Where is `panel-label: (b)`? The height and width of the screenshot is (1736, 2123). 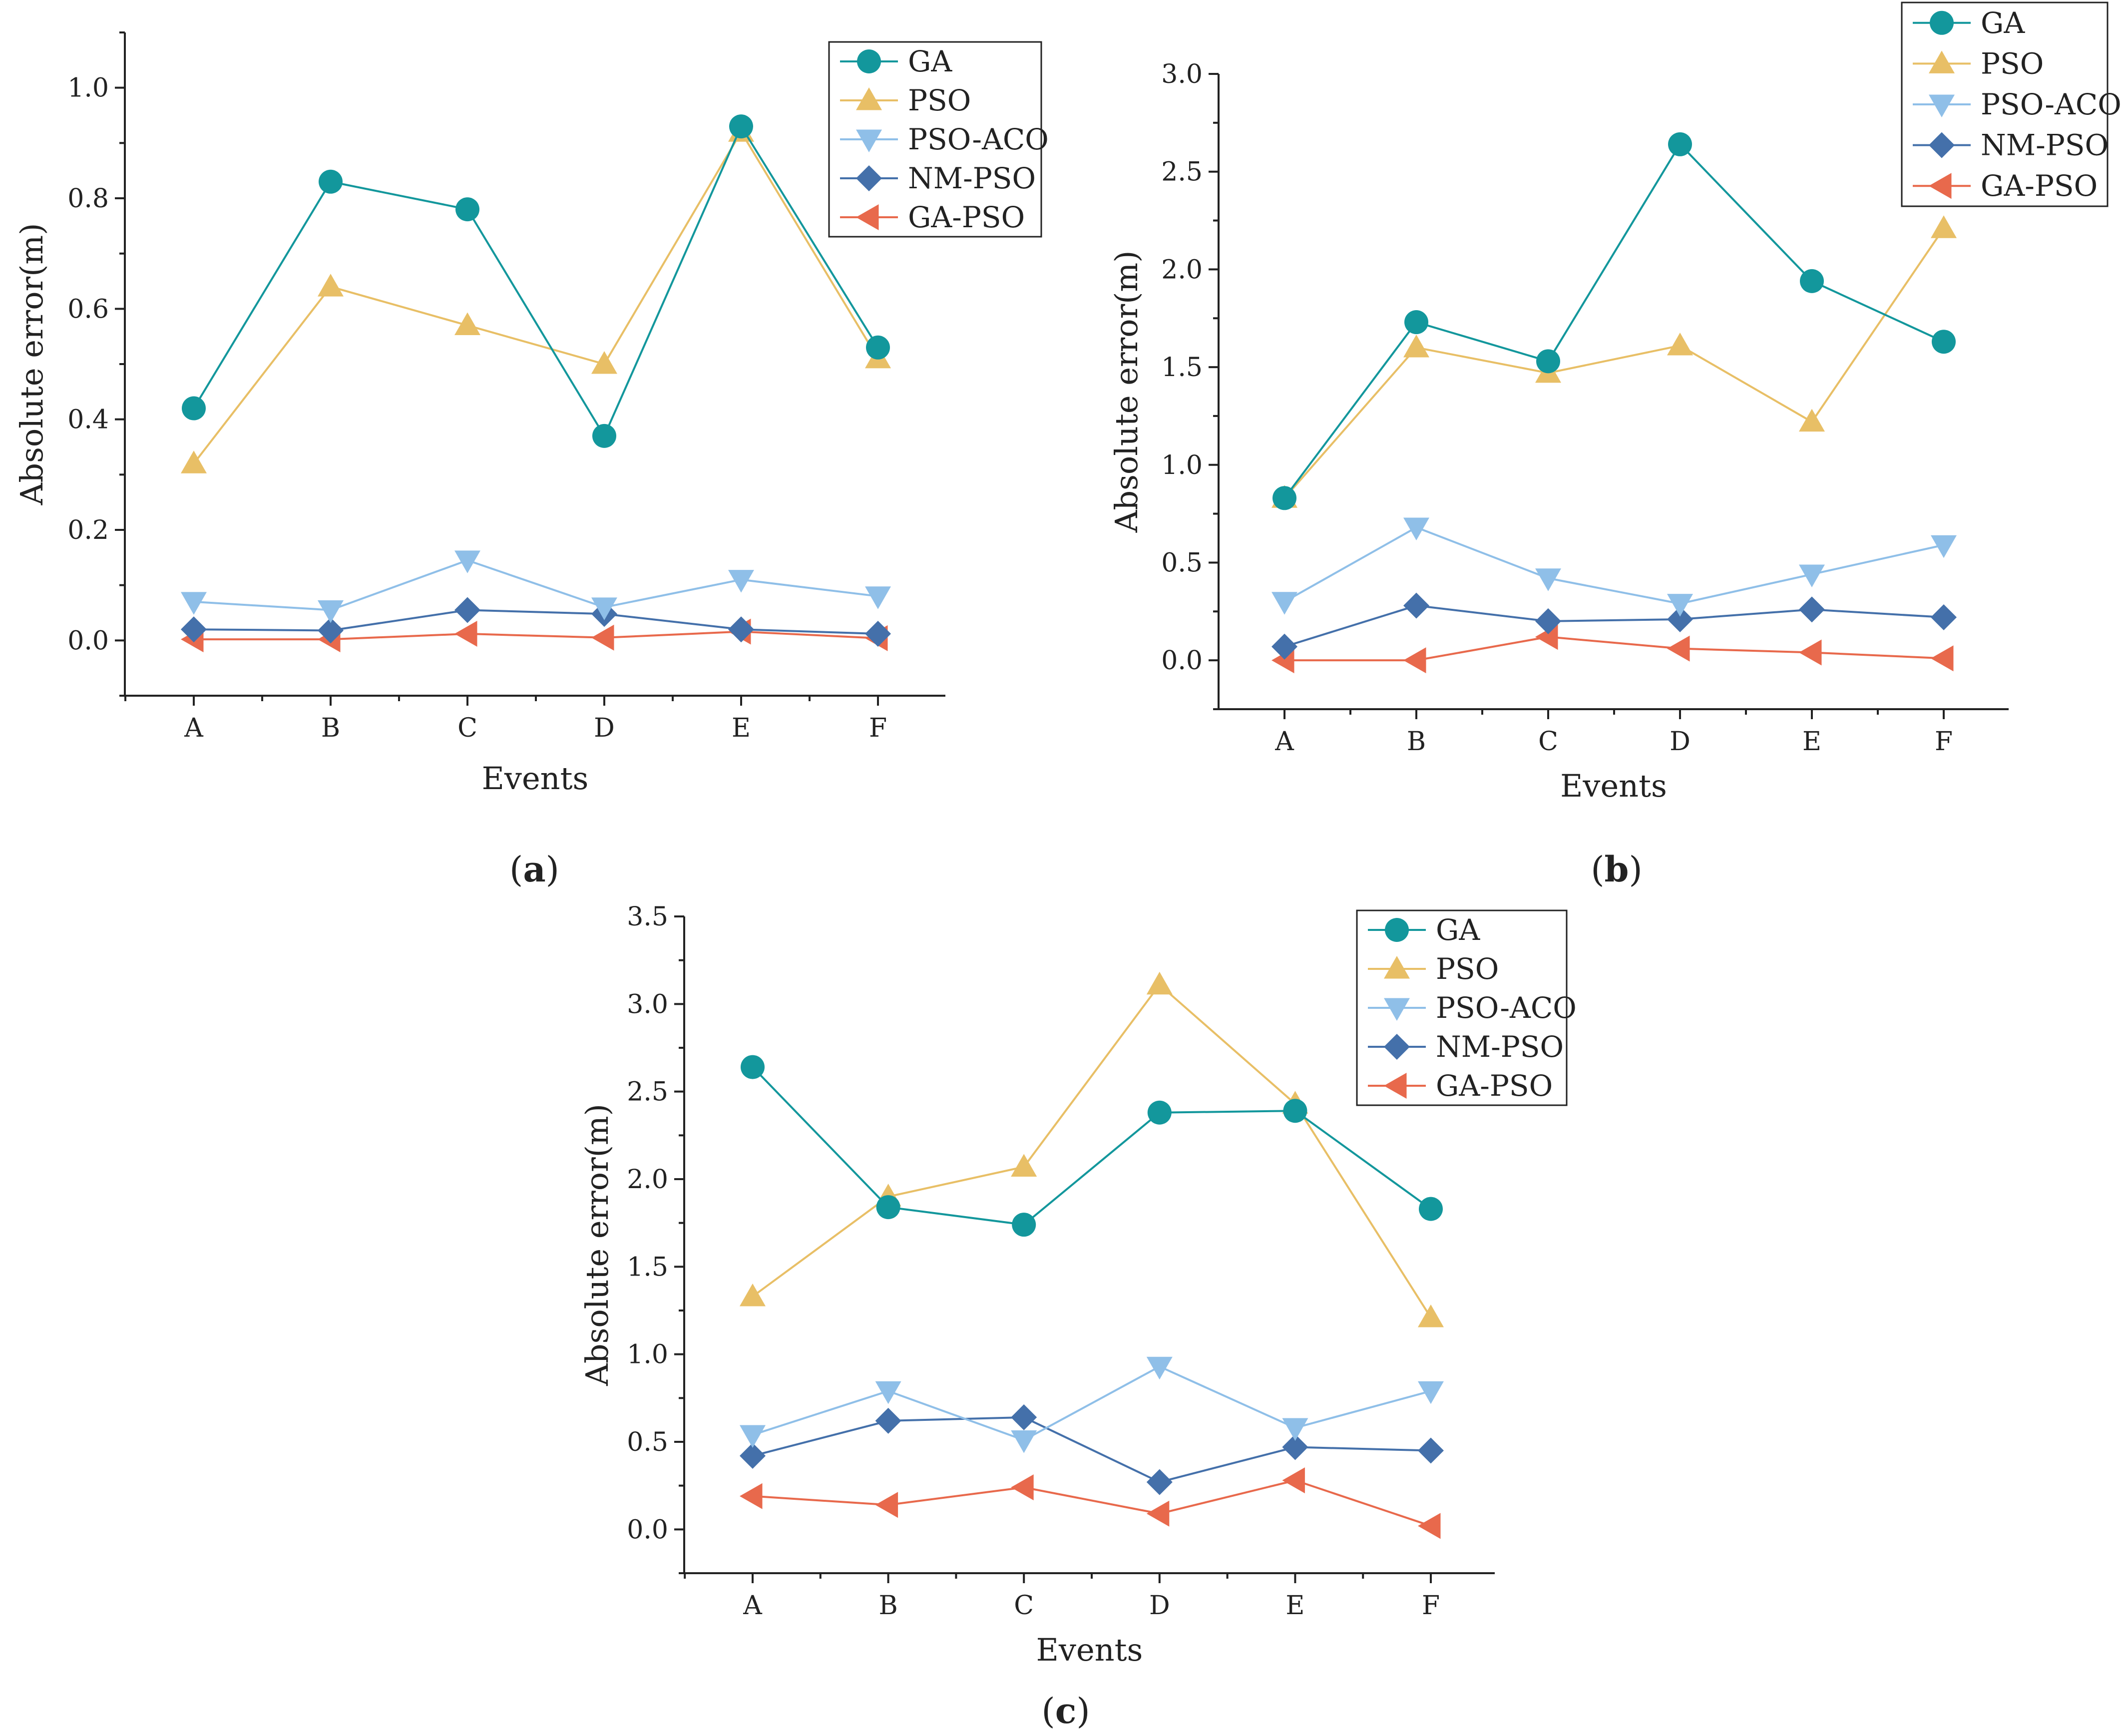
panel-label: (b) is located at coordinates (1617, 869).